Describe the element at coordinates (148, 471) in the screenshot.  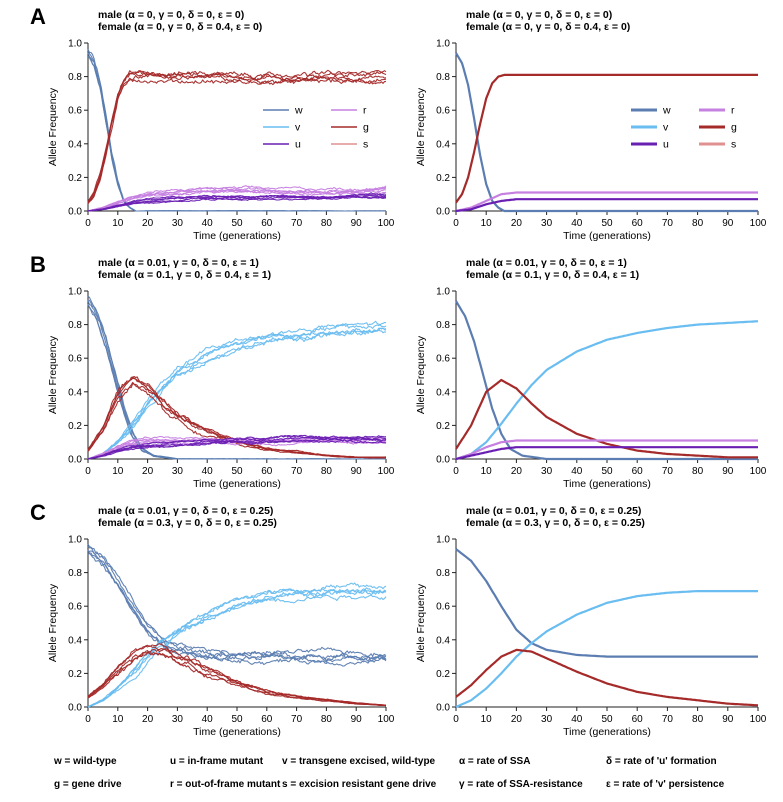
I see `panel-3-x-tick-label: 20` at that location.